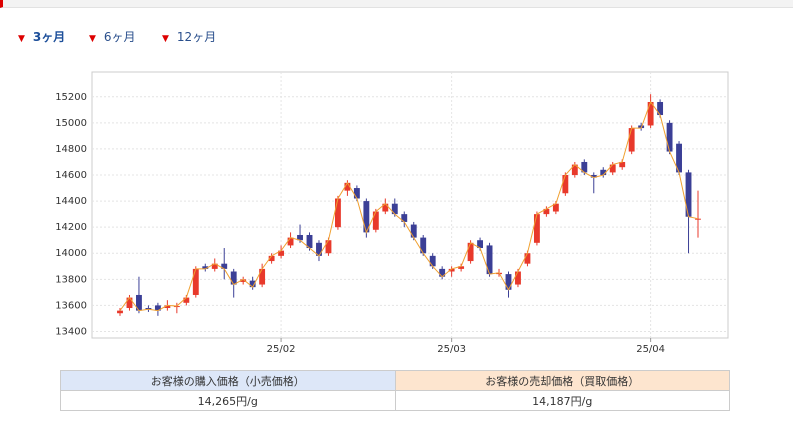 The height and width of the screenshot is (429, 800). Describe the element at coordinates (49, 37) in the screenshot. I see `tab-label: 3ヶ月` at that location.